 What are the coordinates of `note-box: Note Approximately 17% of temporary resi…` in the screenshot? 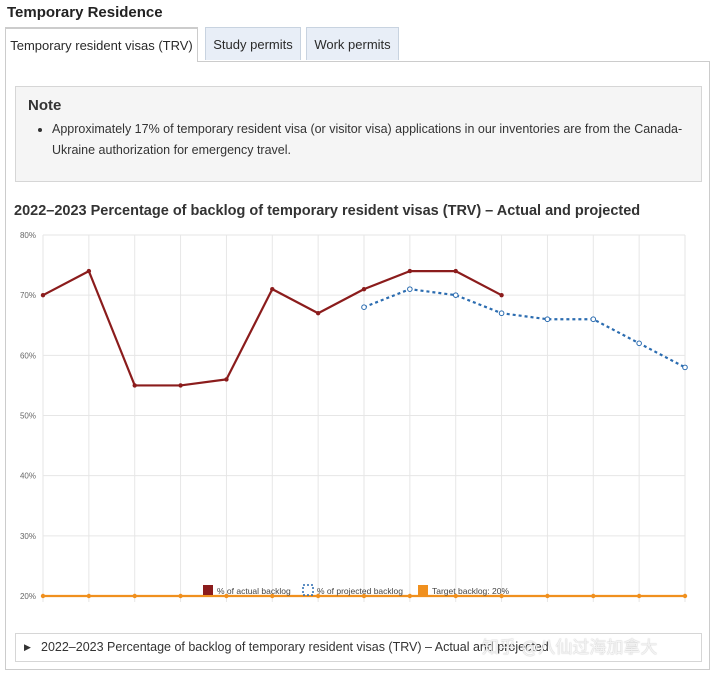 It's located at (358, 134).